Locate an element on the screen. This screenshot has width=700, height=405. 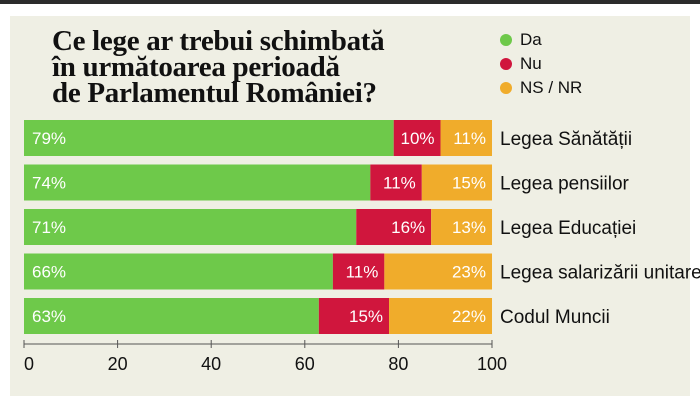
x-tick-label: 20 is located at coordinates (118, 364).